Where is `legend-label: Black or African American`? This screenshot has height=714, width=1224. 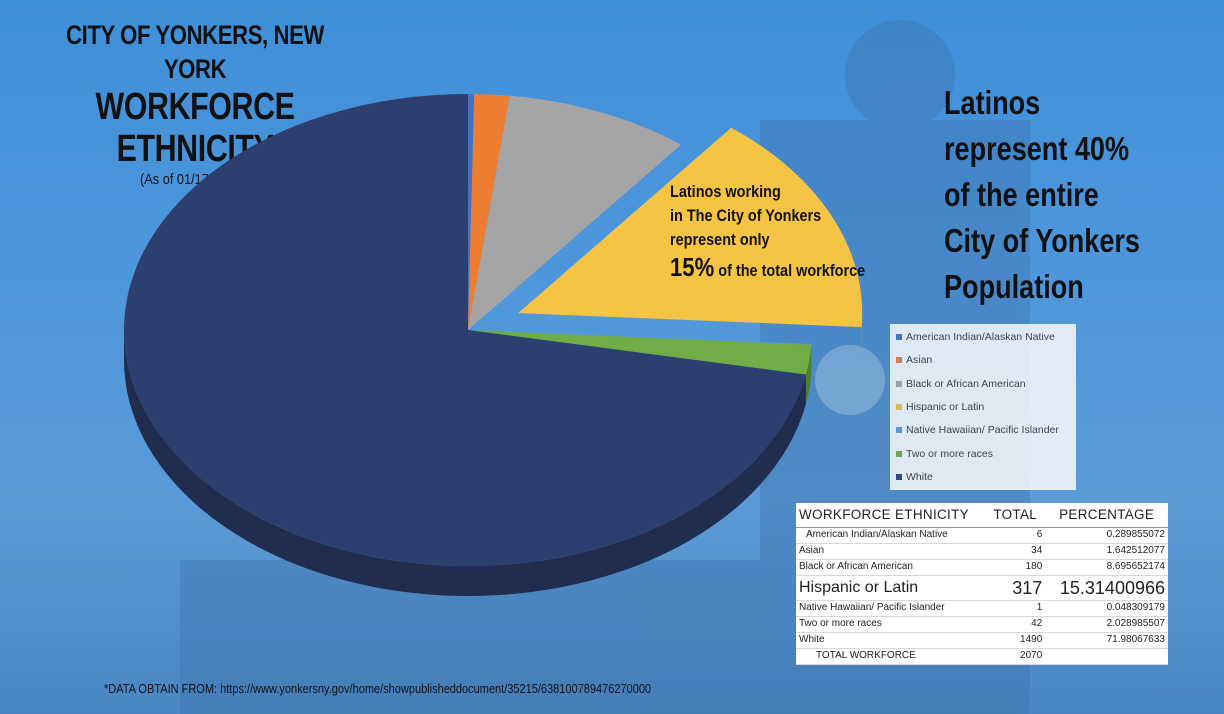 legend-label: Black or African American is located at coordinates (966, 383).